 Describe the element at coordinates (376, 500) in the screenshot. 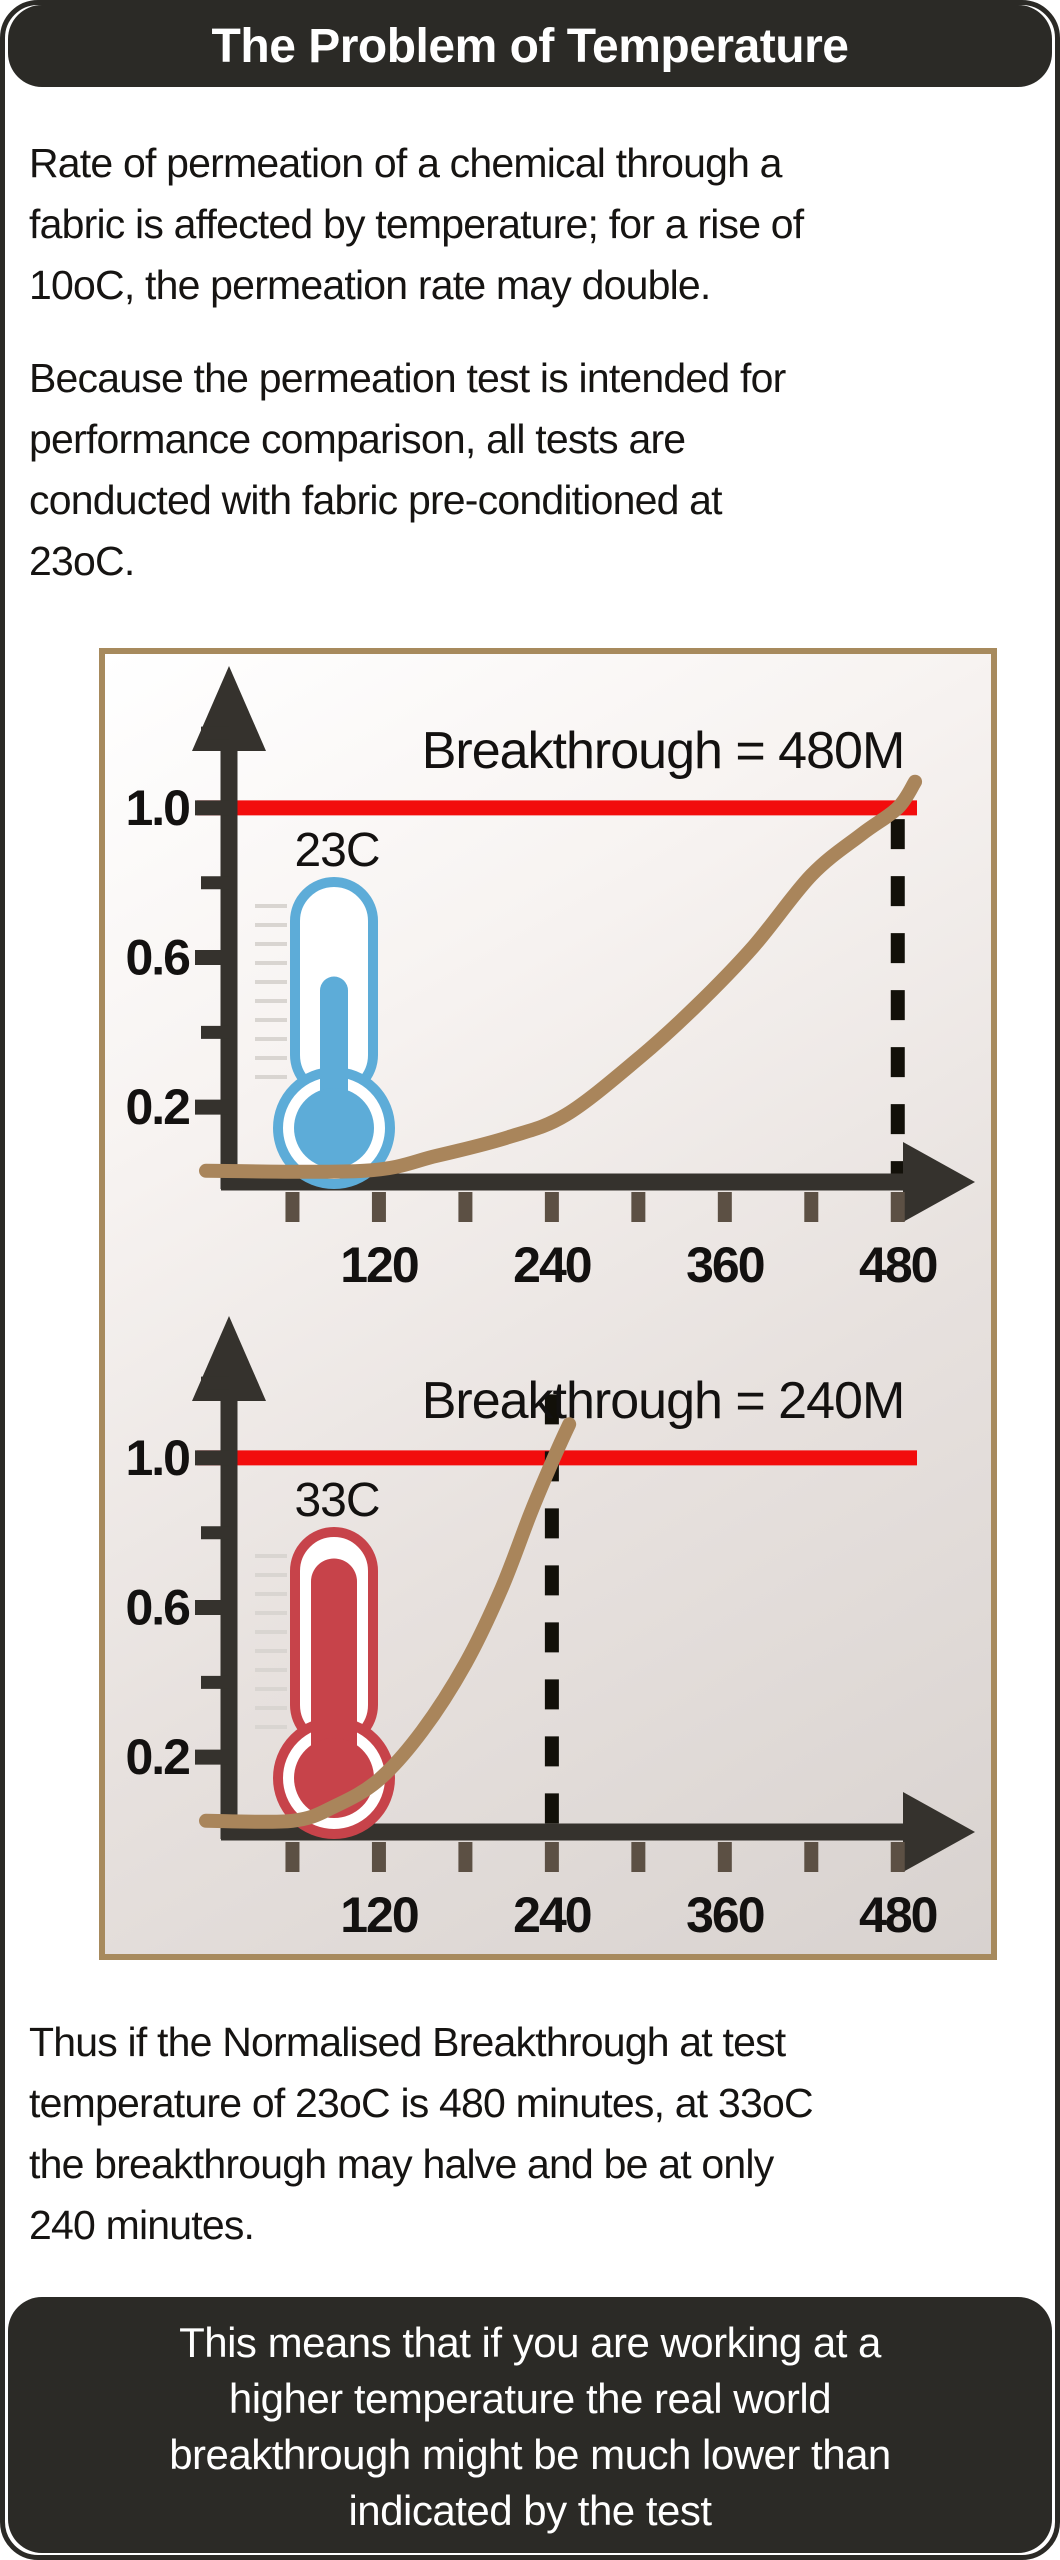

I see `paragraph-line: conducted with fabric pre-conditioned at` at that location.